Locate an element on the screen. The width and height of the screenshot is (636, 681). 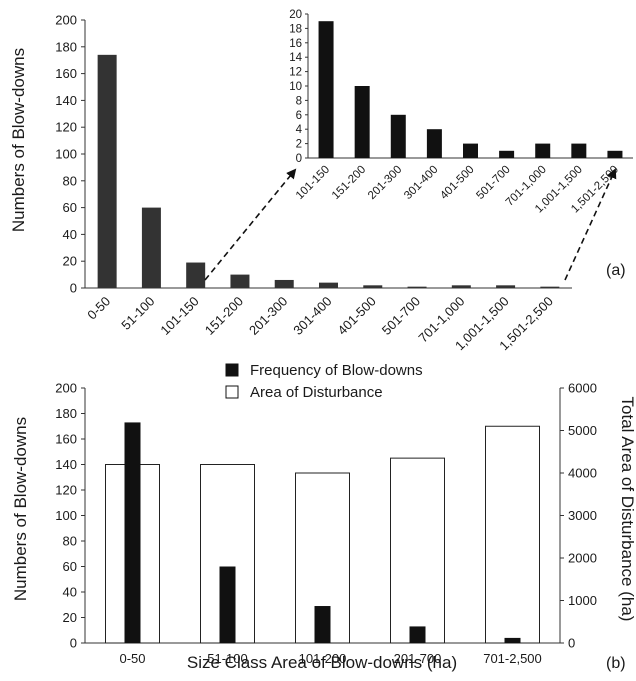
panel-a-y-tick-label: 20 is located at coordinates (70, 261).